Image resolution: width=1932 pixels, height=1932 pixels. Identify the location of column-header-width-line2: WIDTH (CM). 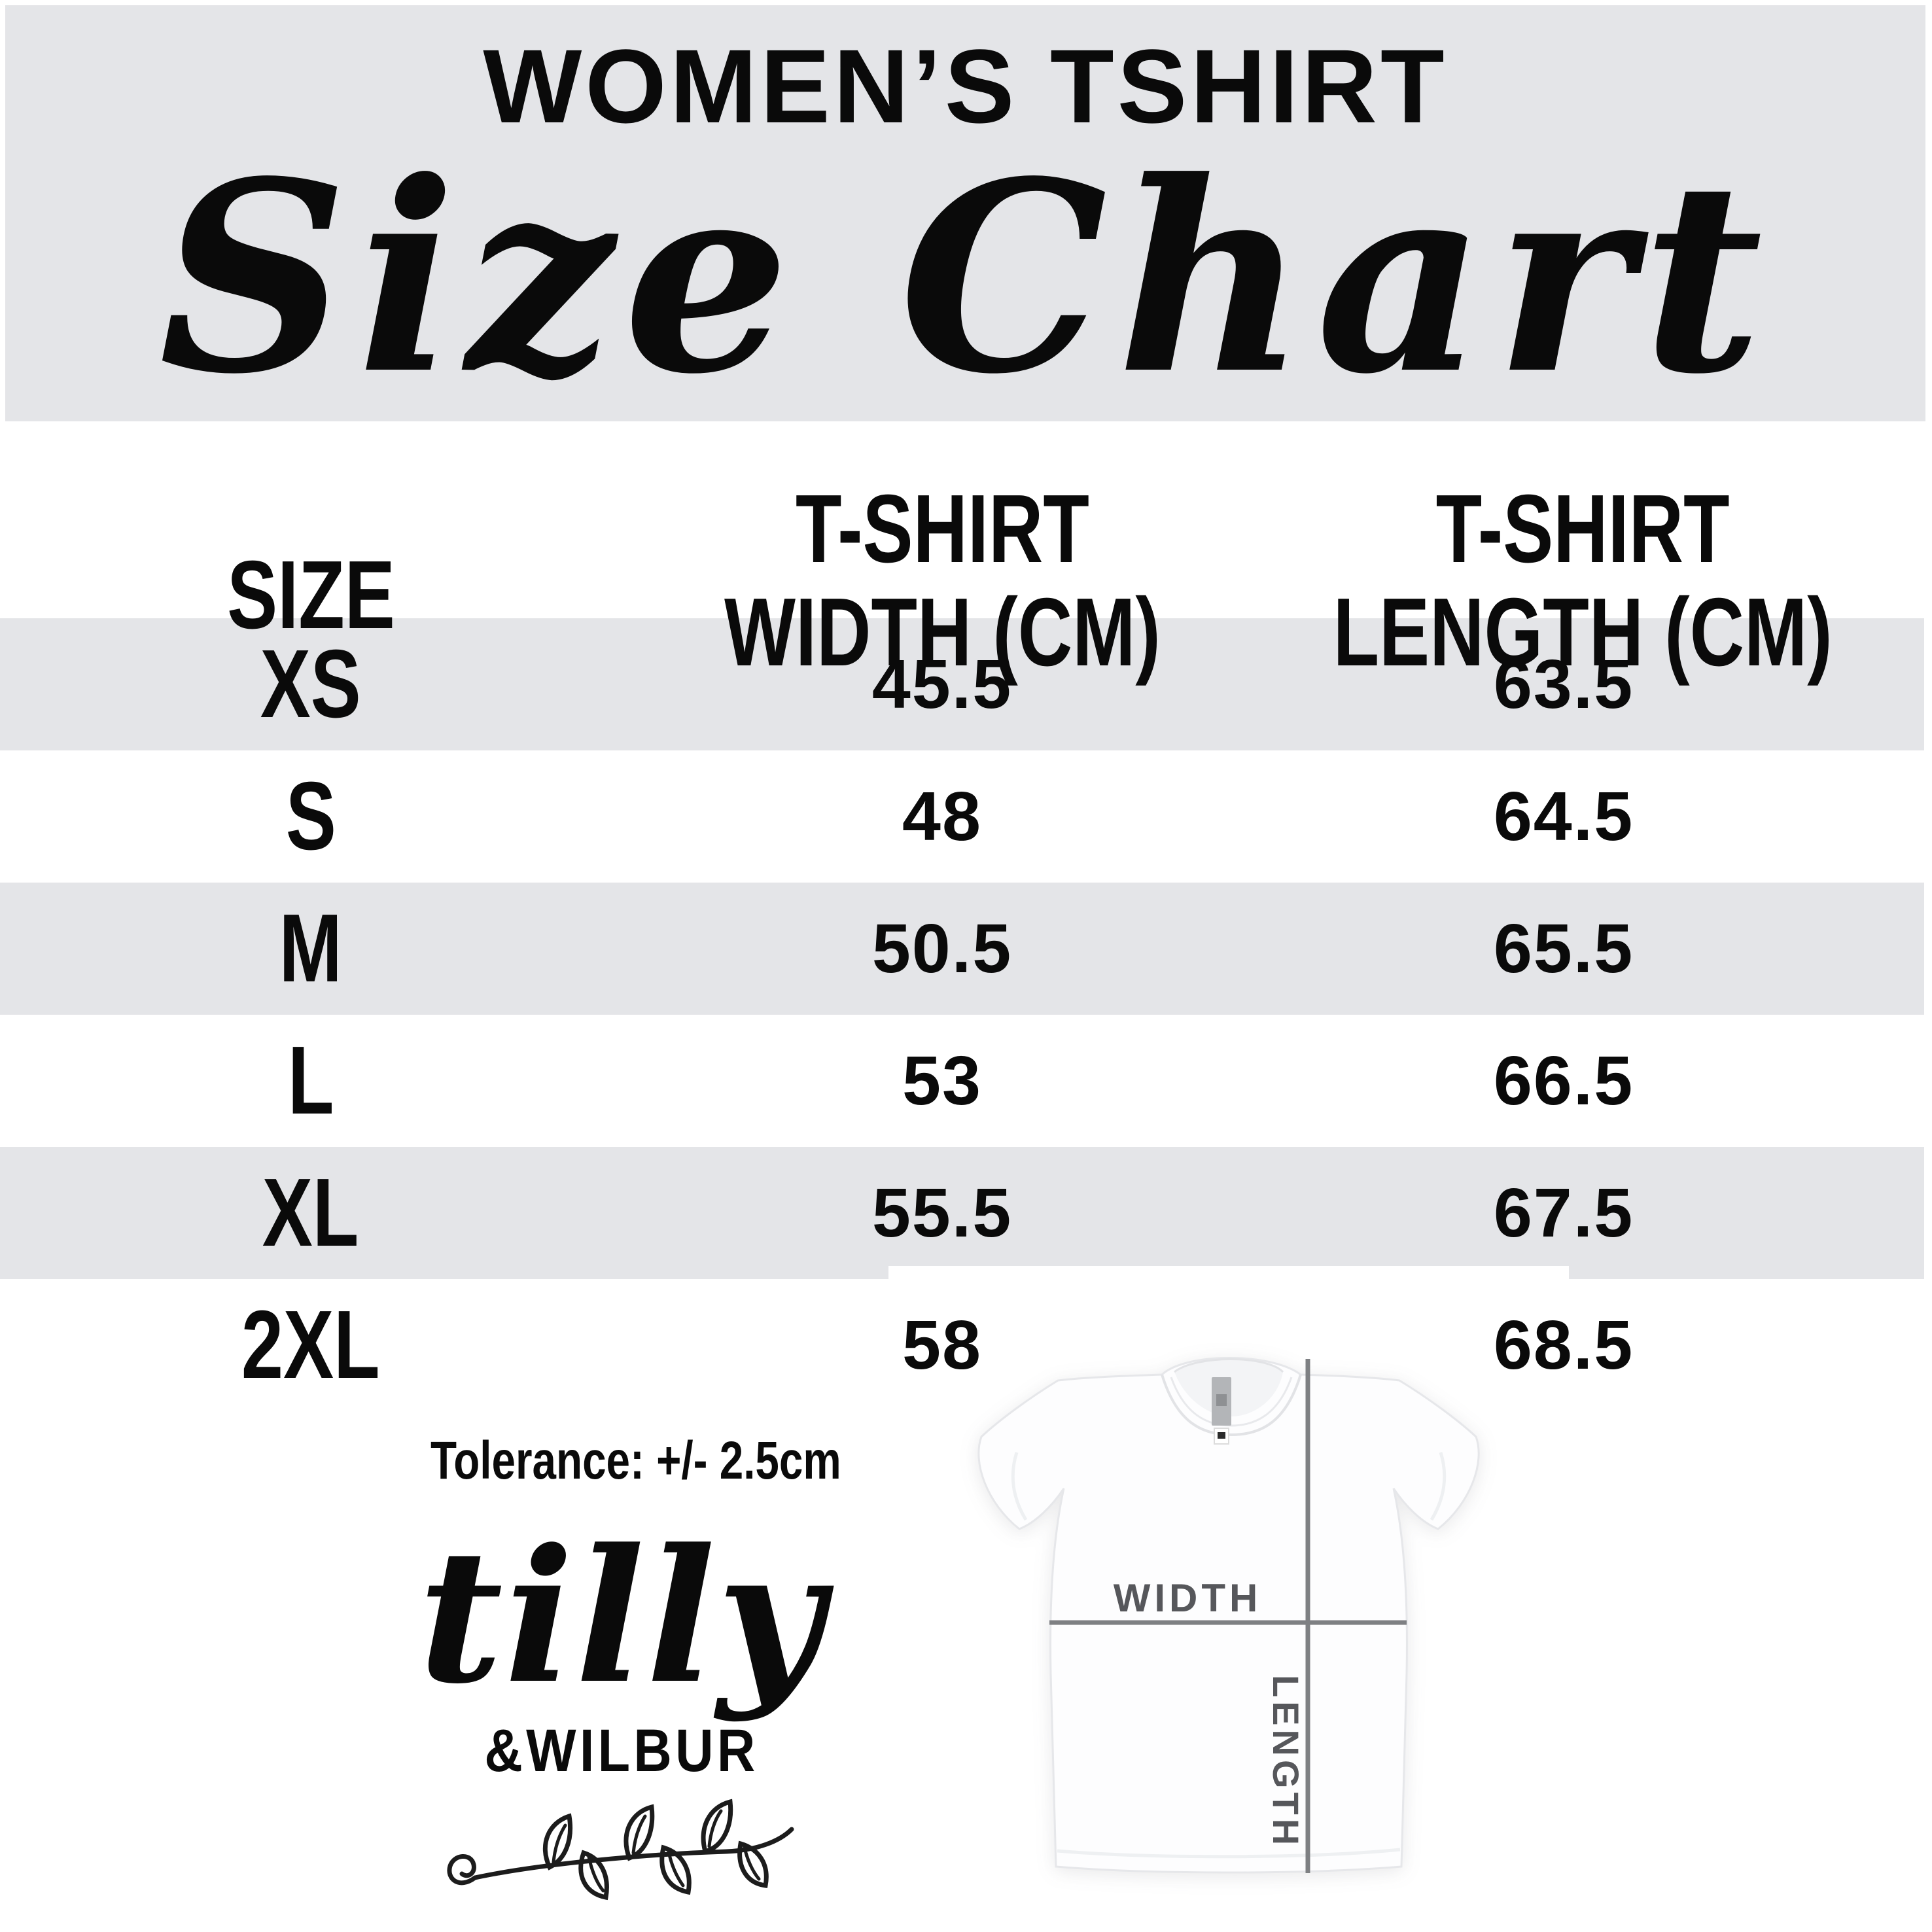
(942, 632).